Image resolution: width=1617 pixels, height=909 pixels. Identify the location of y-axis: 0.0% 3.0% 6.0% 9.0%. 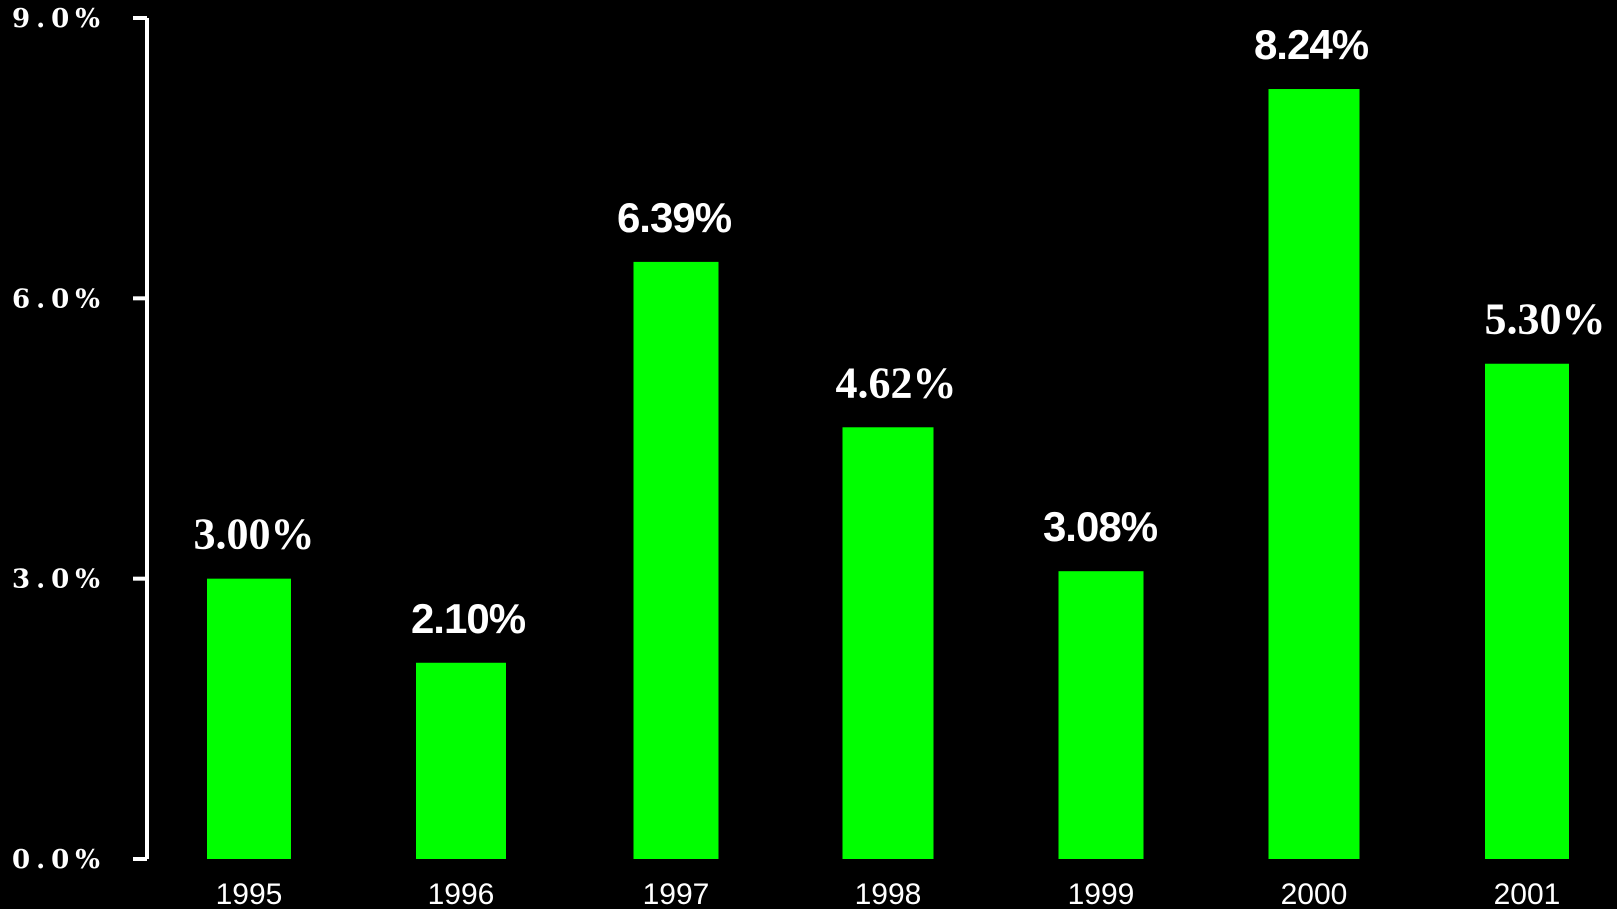
(80, 439).